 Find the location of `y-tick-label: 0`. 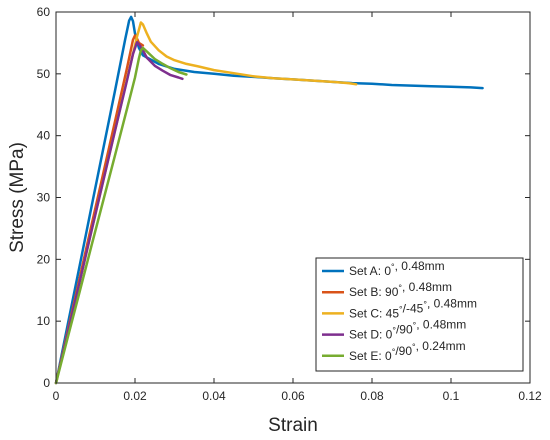

y-tick-label: 0 is located at coordinates (46, 383).